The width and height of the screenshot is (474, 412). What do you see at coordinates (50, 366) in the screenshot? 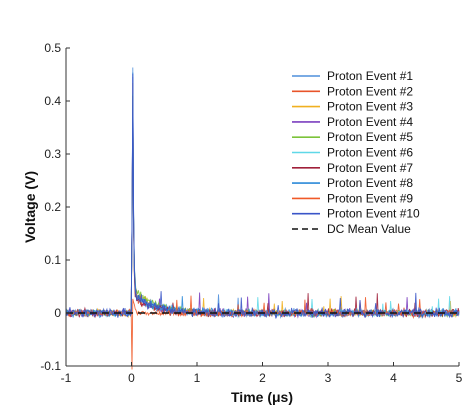
I see `y-tick-label: -0.1` at bounding box center [50, 366].